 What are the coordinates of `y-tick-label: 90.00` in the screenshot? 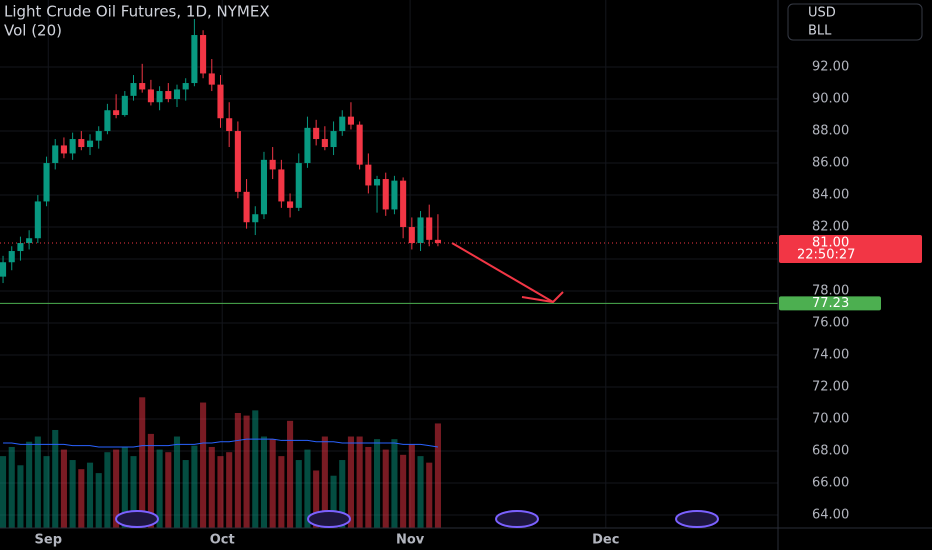 It's located at (830, 99).